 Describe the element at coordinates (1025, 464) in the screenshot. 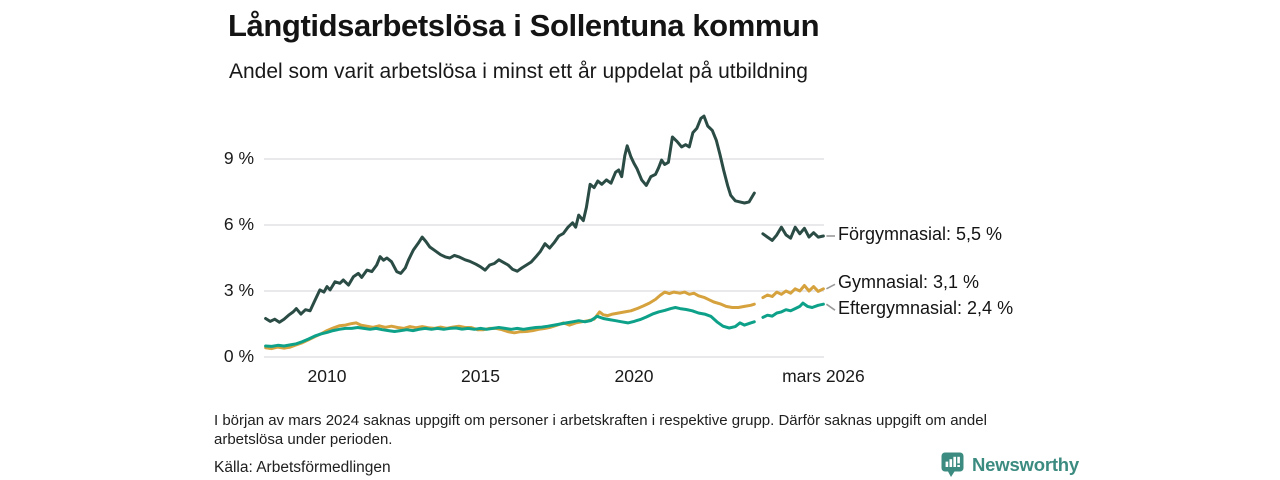

I see `newsworthy-wordmark: Newsworthy` at that location.